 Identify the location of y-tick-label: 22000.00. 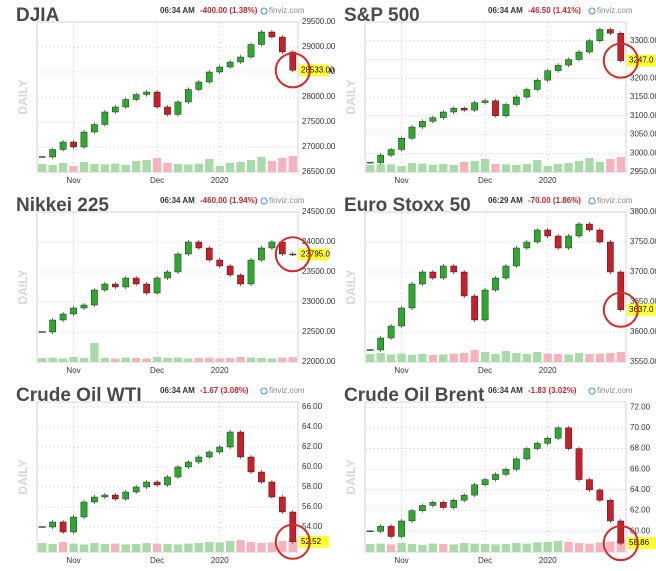
(319, 361).